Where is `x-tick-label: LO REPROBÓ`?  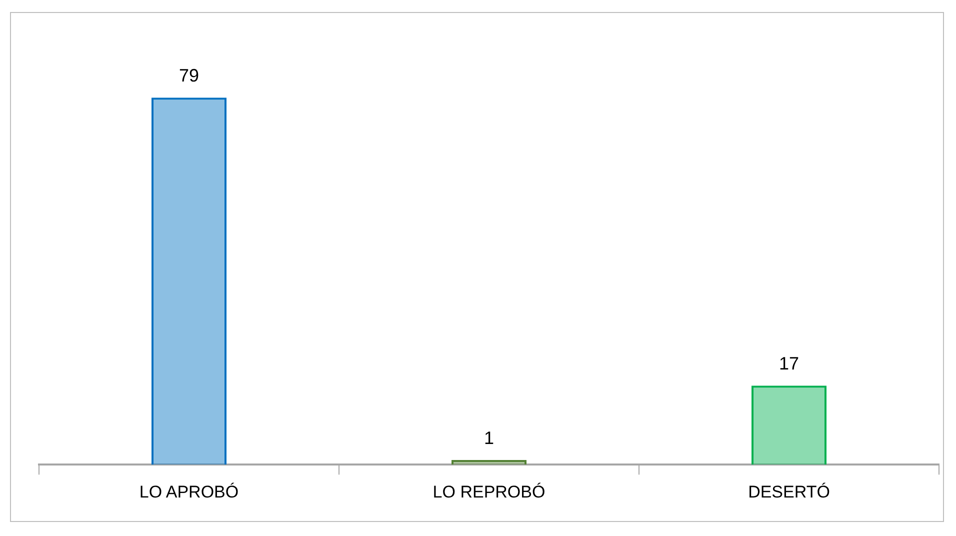 x-tick-label: LO REPROBÓ is located at coordinates (489, 492).